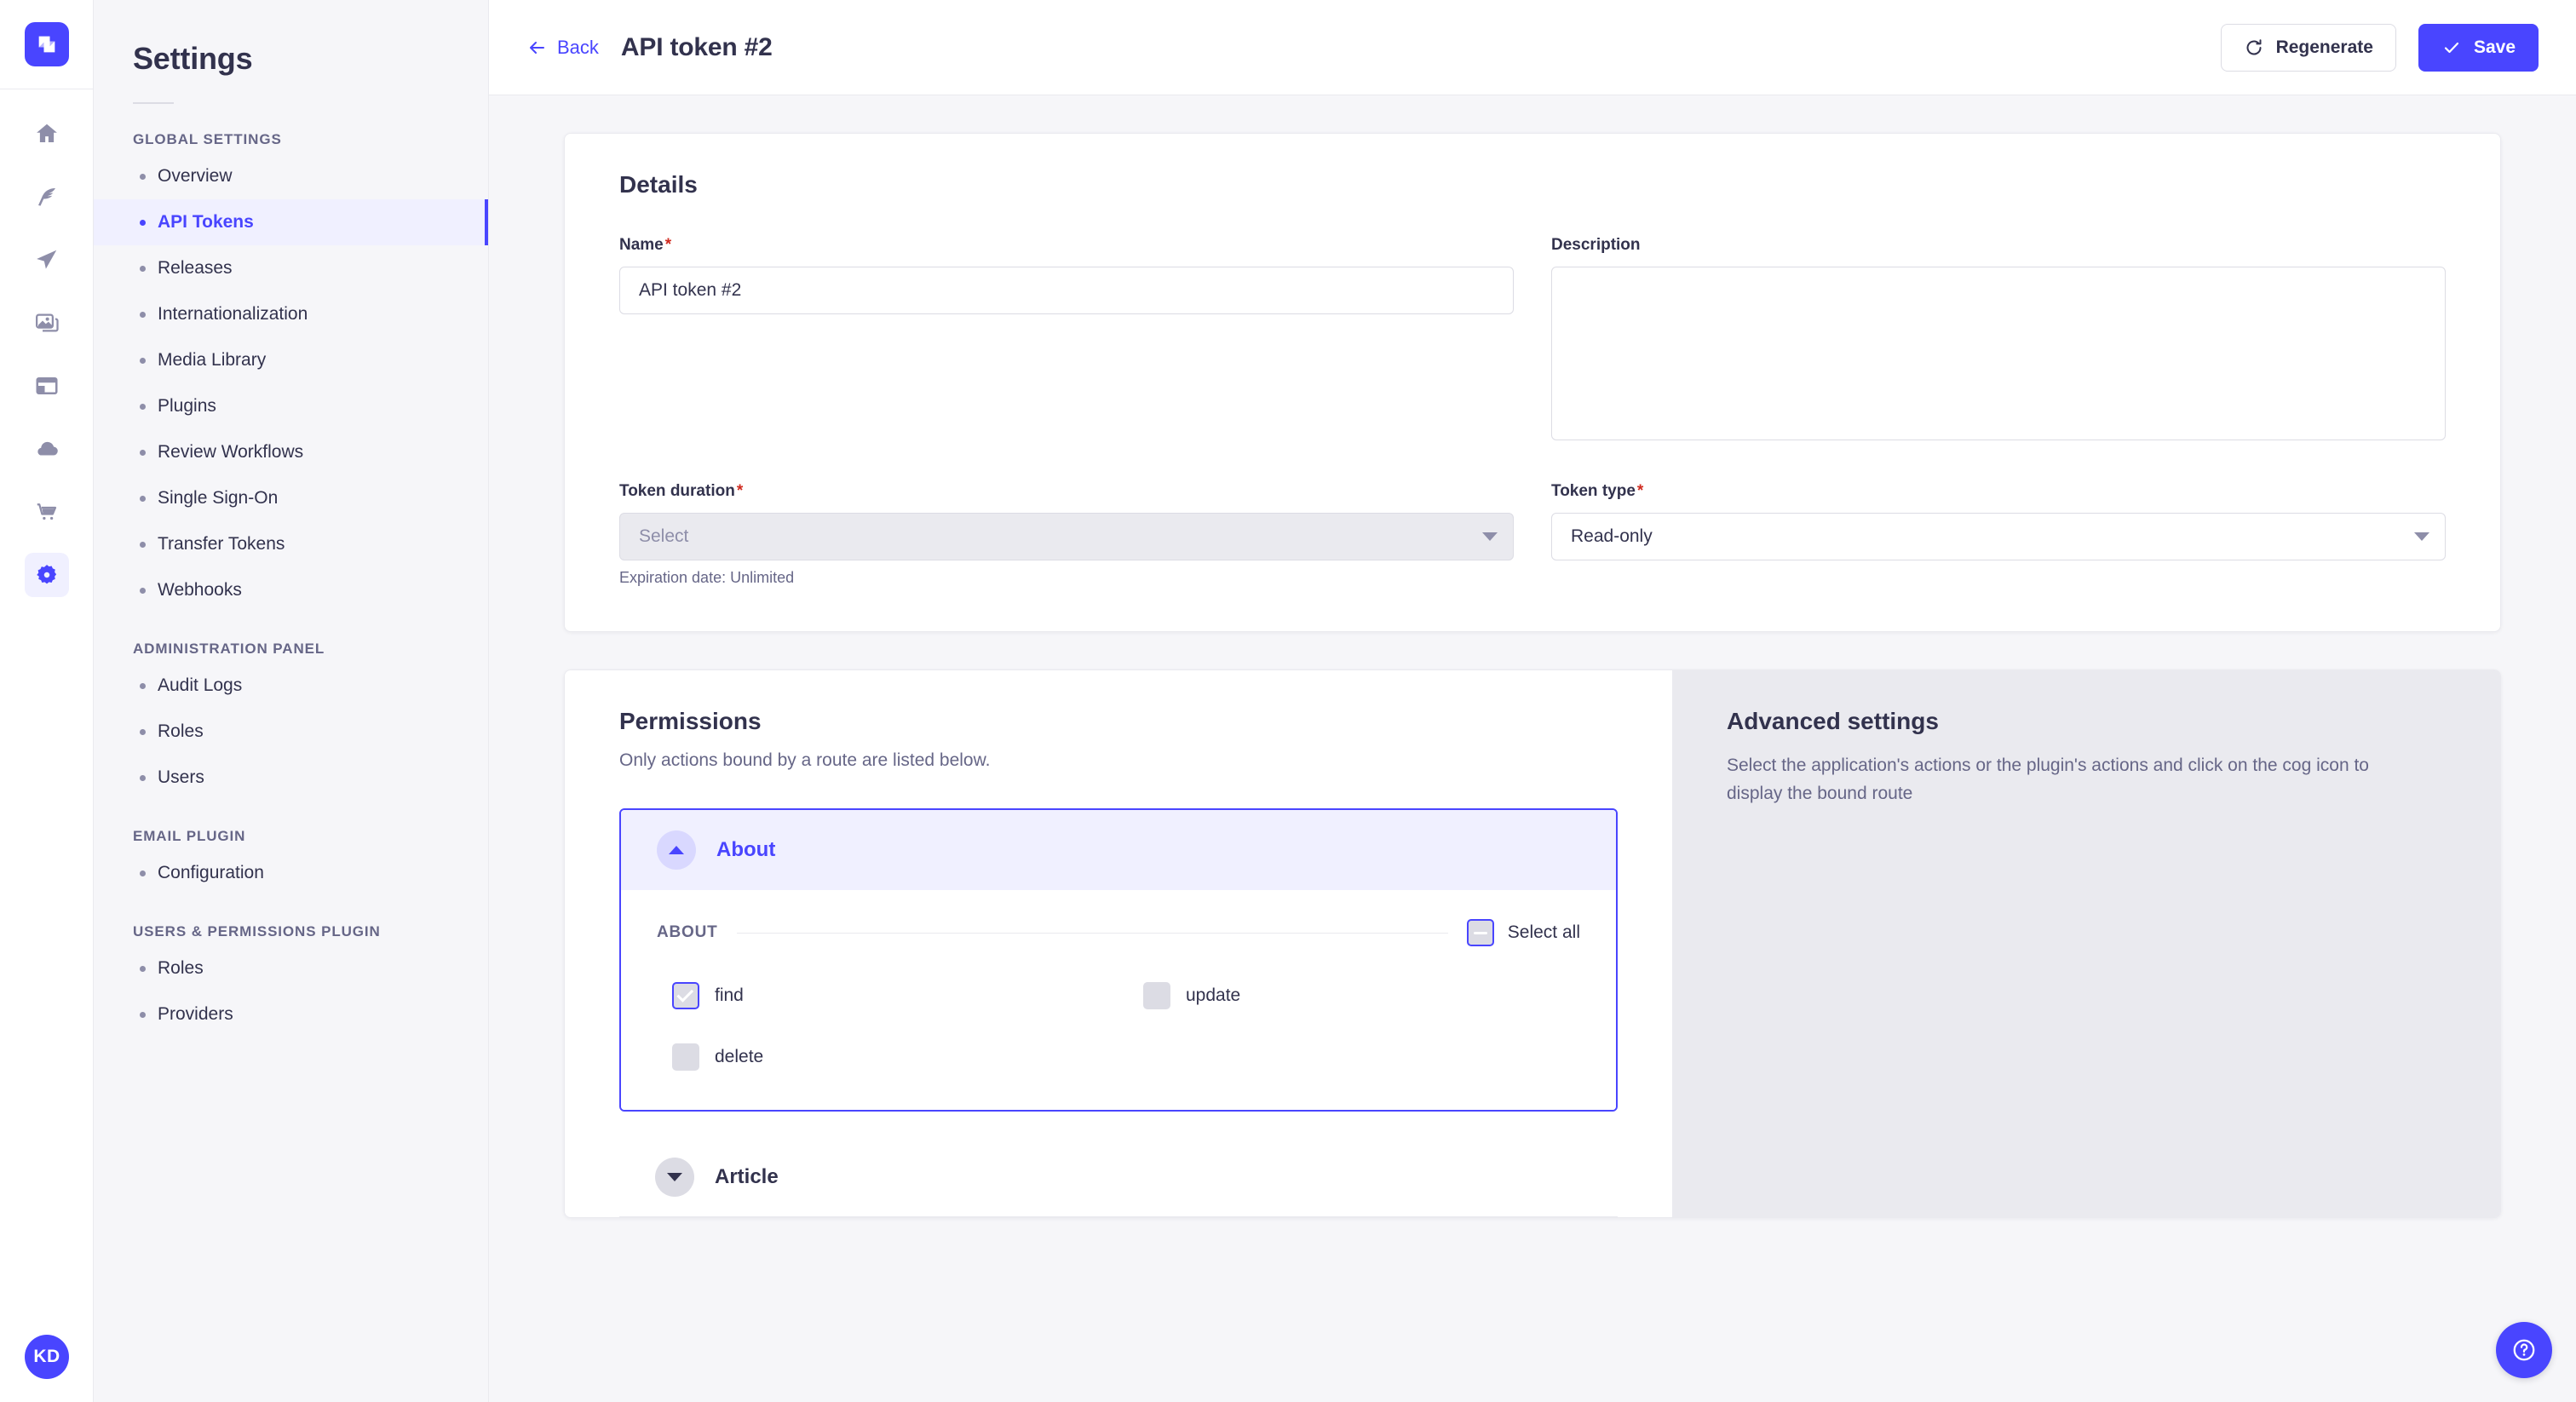 The image size is (2576, 1402). What do you see at coordinates (687, 932) in the screenshot?
I see `subcategory-label: ABOUT` at bounding box center [687, 932].